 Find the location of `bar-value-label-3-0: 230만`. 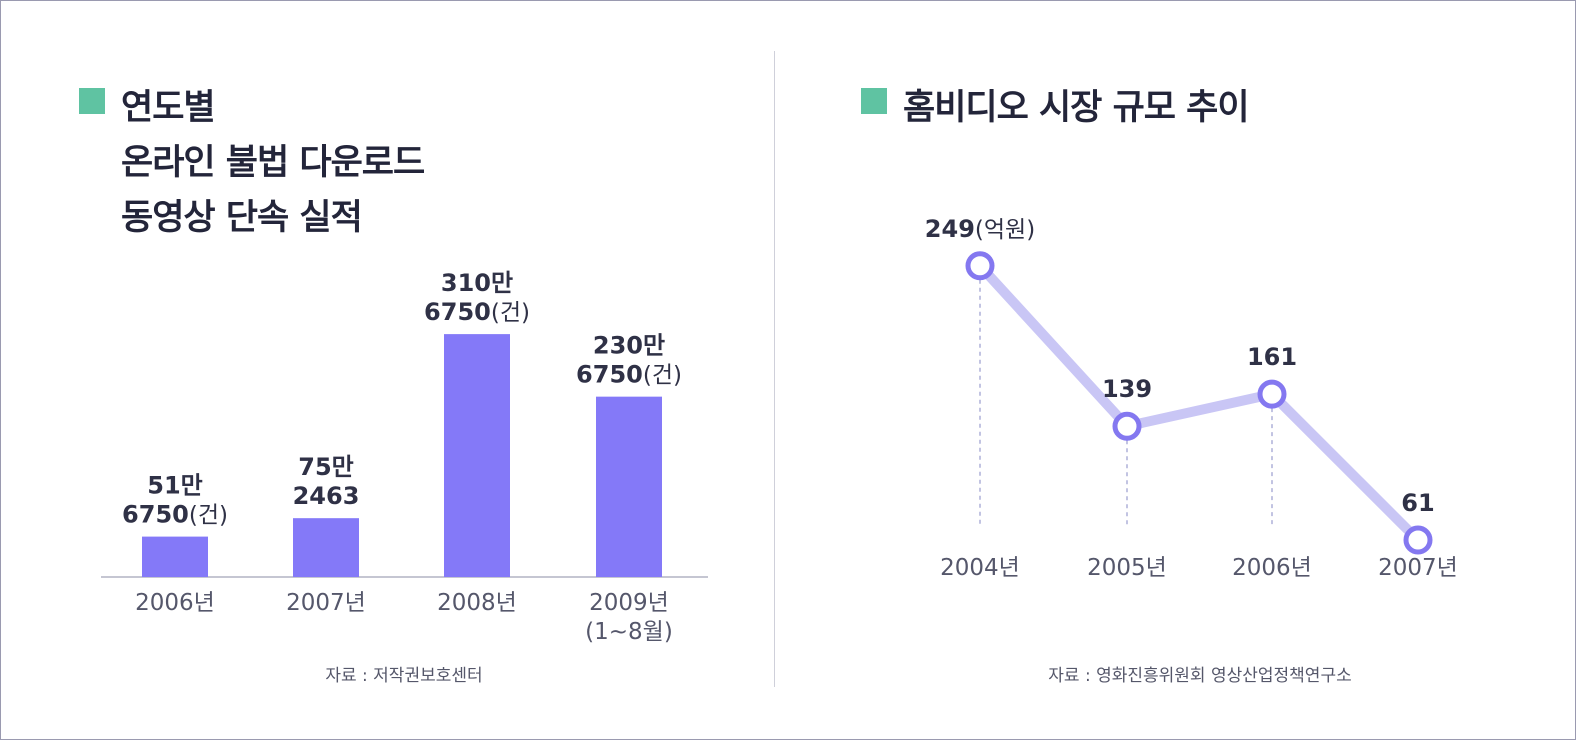

bar-value-label-3-0: 230만 is located at coordinates (629, 346).